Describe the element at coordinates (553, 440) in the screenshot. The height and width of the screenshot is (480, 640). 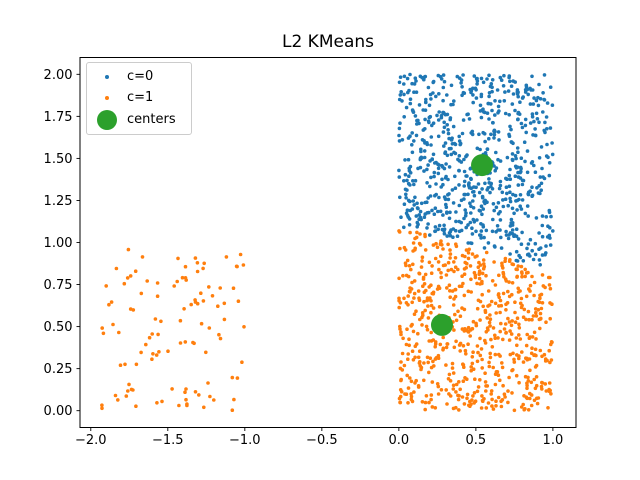
I see `x-tick-label: 1.0` at that location.